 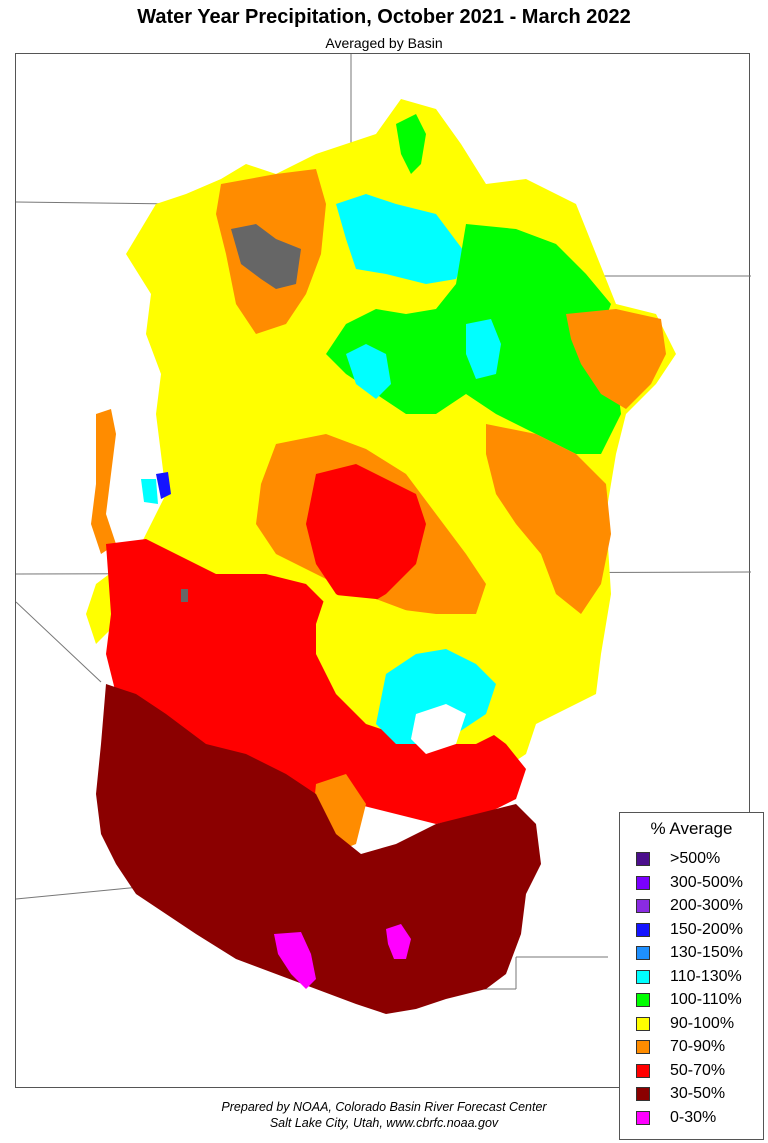 I want to click on legend-item: 90-100%, so click(x=685, y=1024).